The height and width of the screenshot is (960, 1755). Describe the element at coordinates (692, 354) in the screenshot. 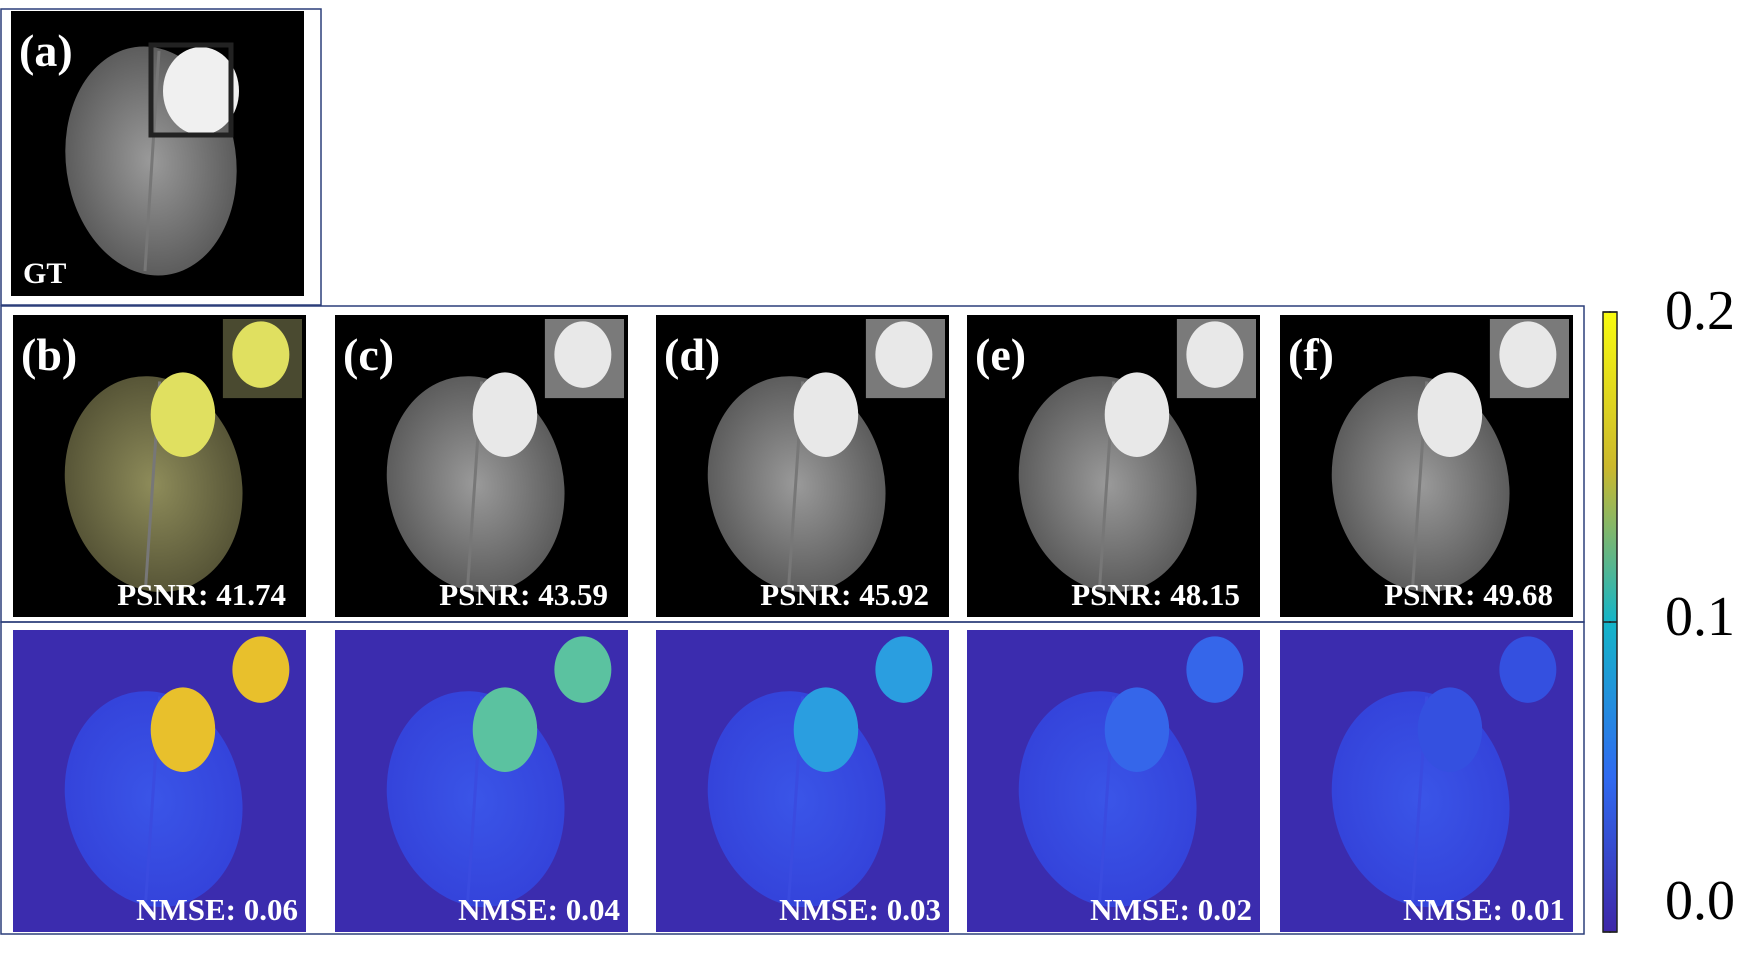

I see `panel-label: (d)` at that location.